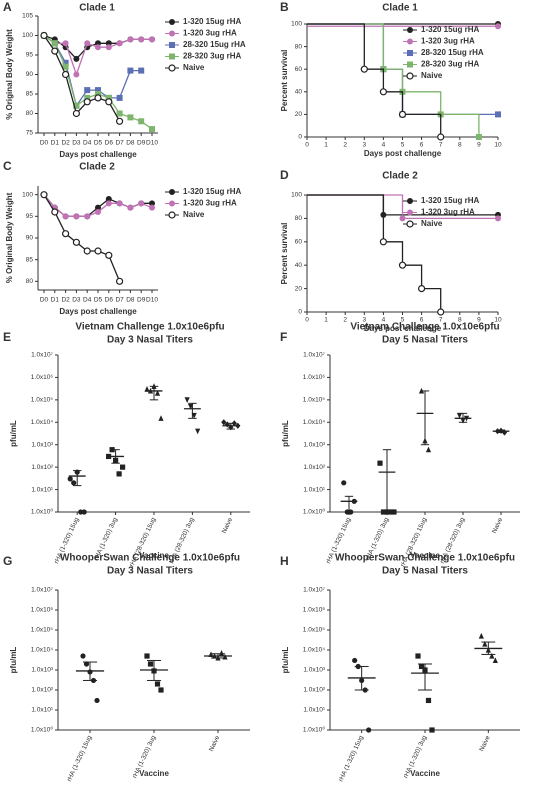  I want to click on x-tick-label: 9, so click(479, 320).